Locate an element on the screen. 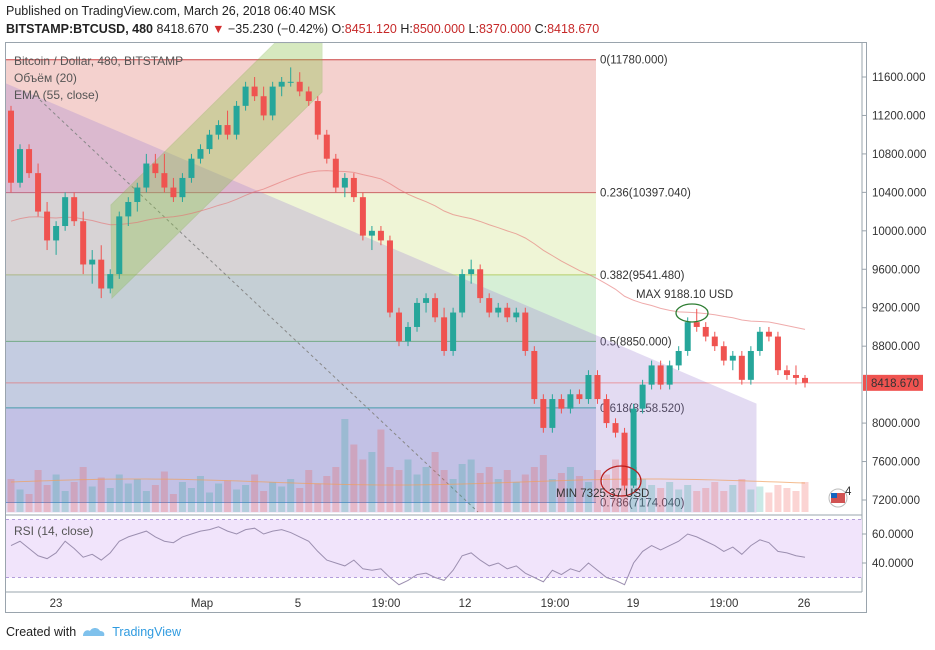 This screenshot has height=650, width=935. time-tick-label: 12 is located at coordinates (465, 604).